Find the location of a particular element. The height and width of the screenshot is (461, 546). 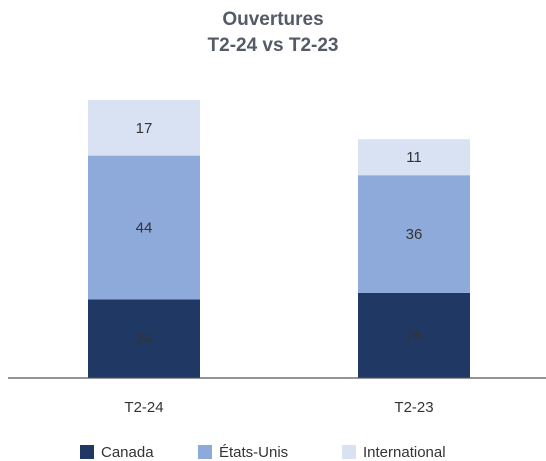

chart-title: Ouvertures is located at coordinates (272, 19).